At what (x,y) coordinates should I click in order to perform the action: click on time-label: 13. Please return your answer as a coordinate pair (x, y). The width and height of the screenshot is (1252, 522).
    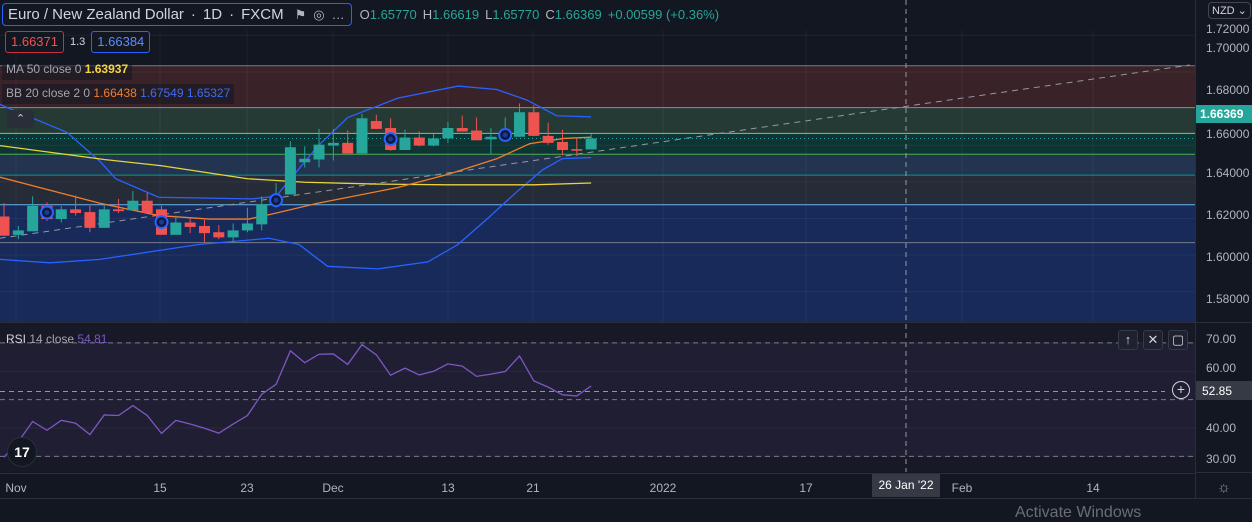
    Looking at the image, I should click on (448, 488).